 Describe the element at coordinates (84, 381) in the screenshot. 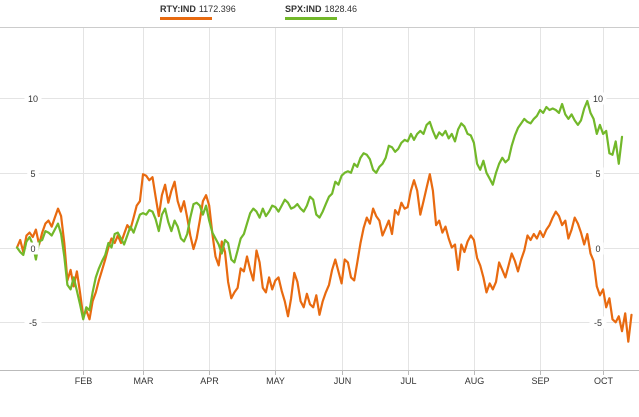

I see `x-tick-label: FEB` at that location.